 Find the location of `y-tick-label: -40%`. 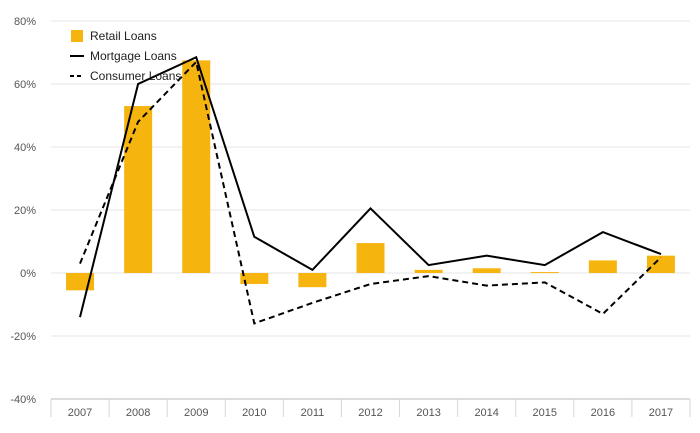

y-tick-label: -40% is located at coordinates (23, 400).